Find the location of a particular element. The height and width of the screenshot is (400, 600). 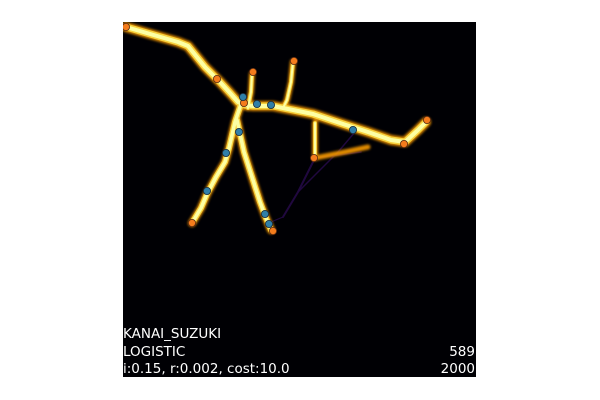

junction-nodes is located at coordinates (280, 160).